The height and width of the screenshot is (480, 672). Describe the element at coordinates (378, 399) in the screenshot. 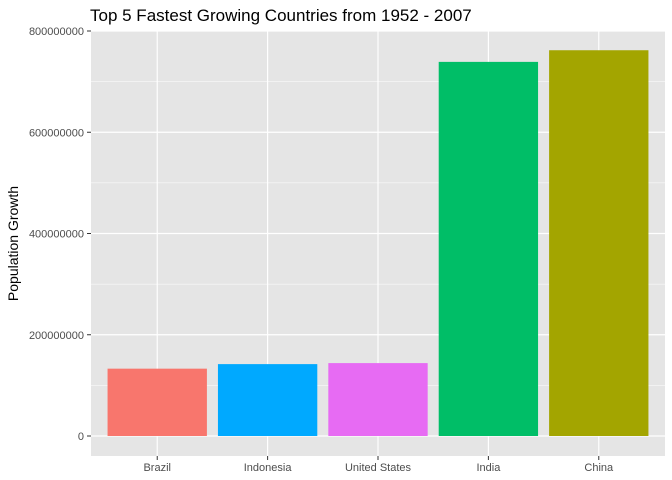

I see `bar-united-states` at that location.